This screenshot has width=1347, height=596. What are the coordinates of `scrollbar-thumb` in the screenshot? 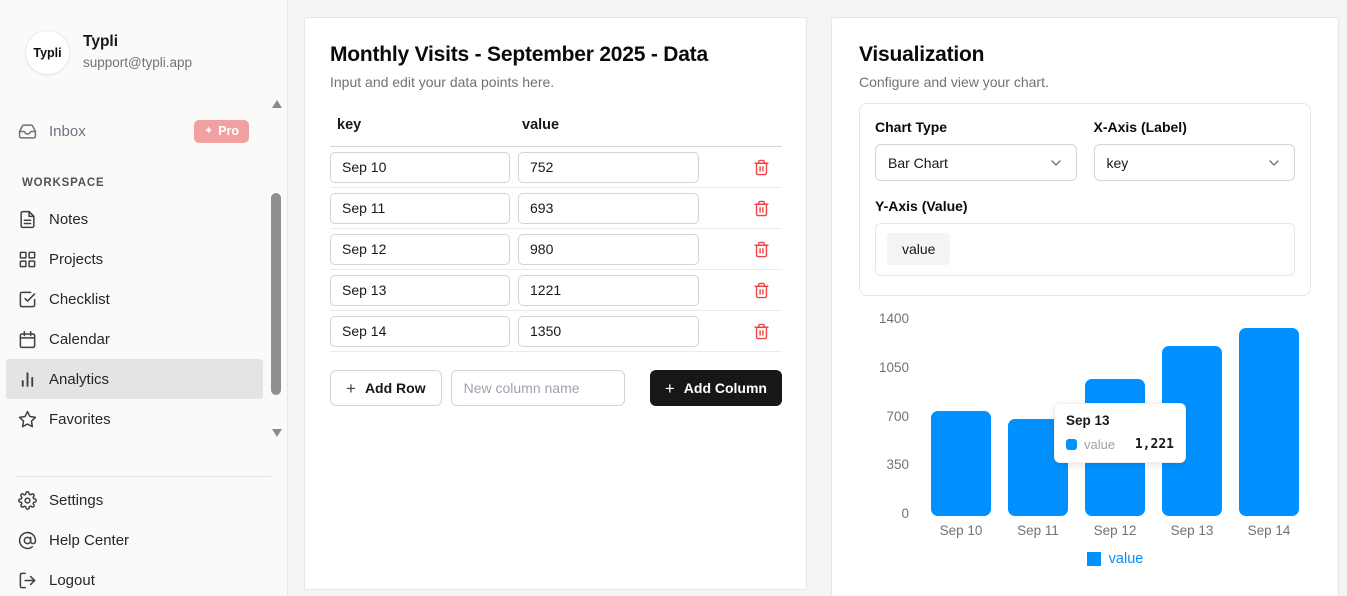 It's located at (276, 294).